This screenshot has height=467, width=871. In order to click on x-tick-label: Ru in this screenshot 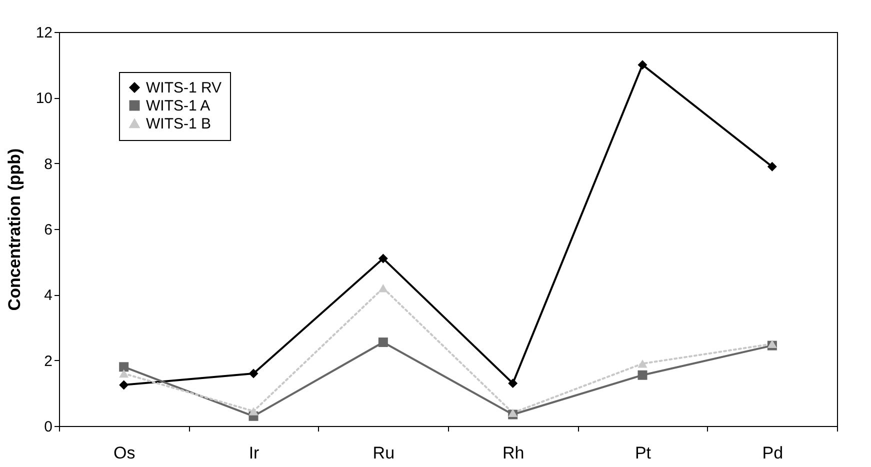, I will do `click(383, 453)`.